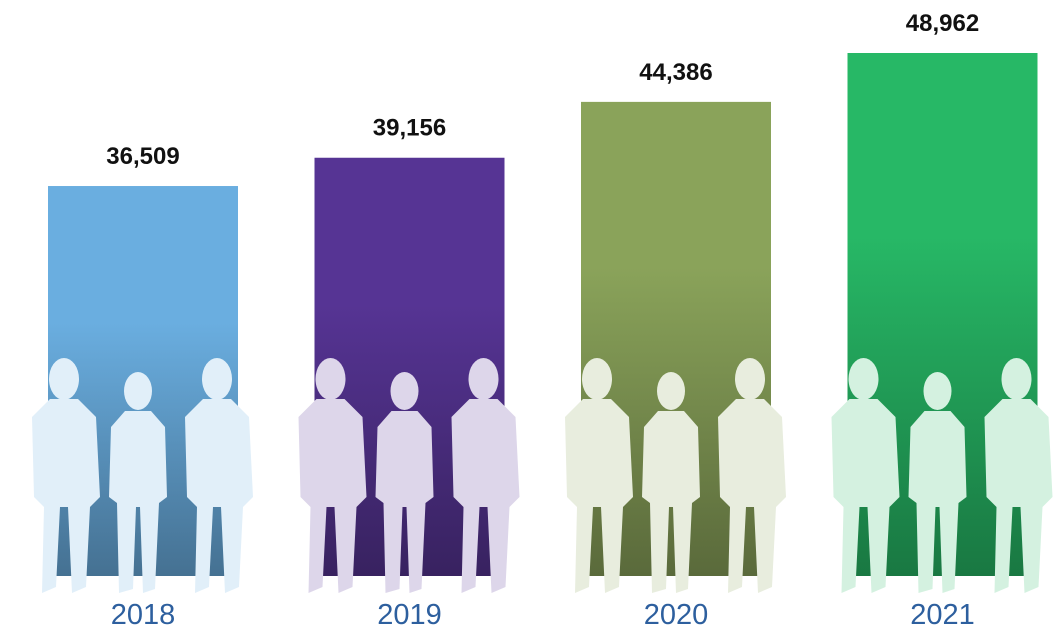  Describe the element at coordinates (675, 72) in the screenshot. I see `value-label: 44,386` at that location.